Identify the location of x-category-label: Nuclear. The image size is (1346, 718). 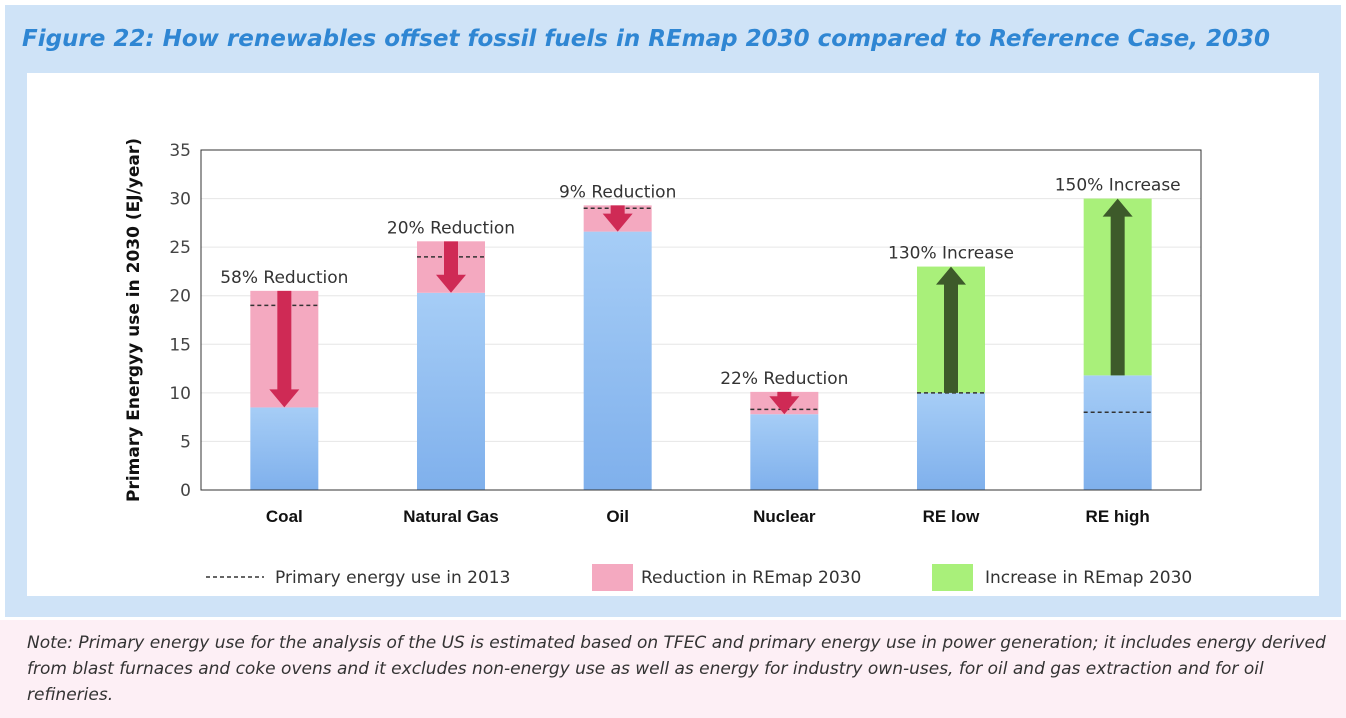
(784, 516).